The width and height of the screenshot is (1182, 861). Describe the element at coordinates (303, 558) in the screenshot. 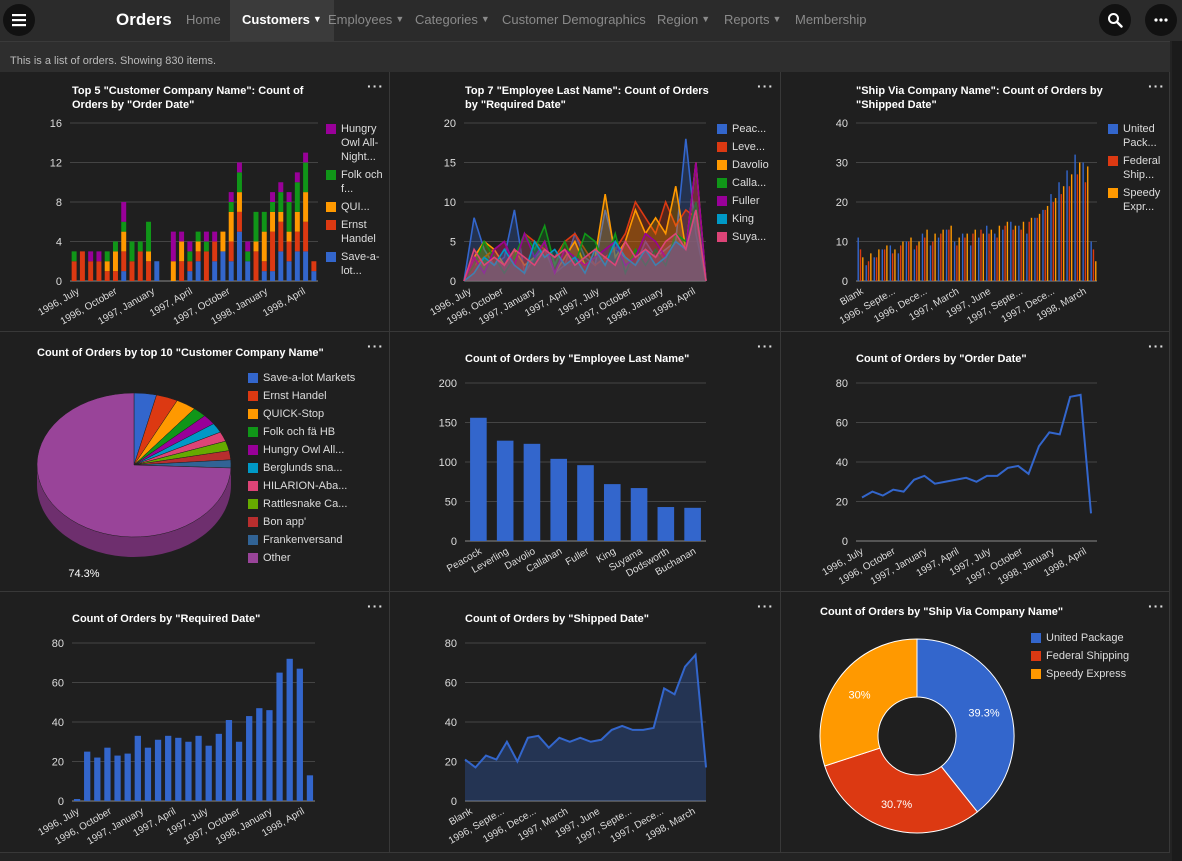

I see `legend-item: Other` at that location.